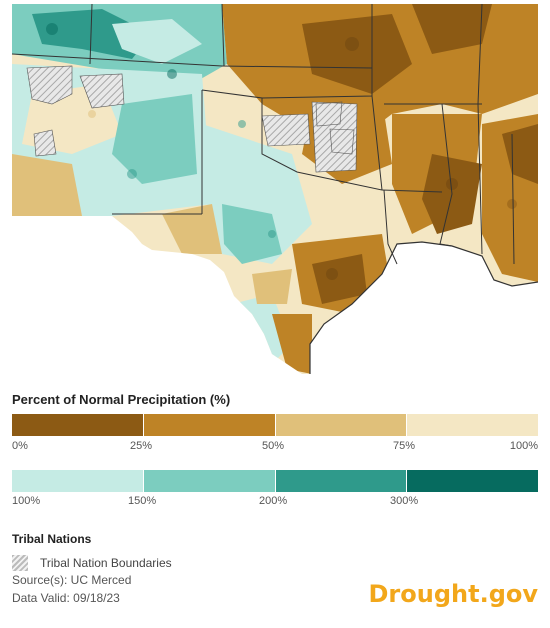 This screenshot has height=628, width=550. I want to click on wet-tick-labels: 100% 150% 200% 300%, so click(275, 503).